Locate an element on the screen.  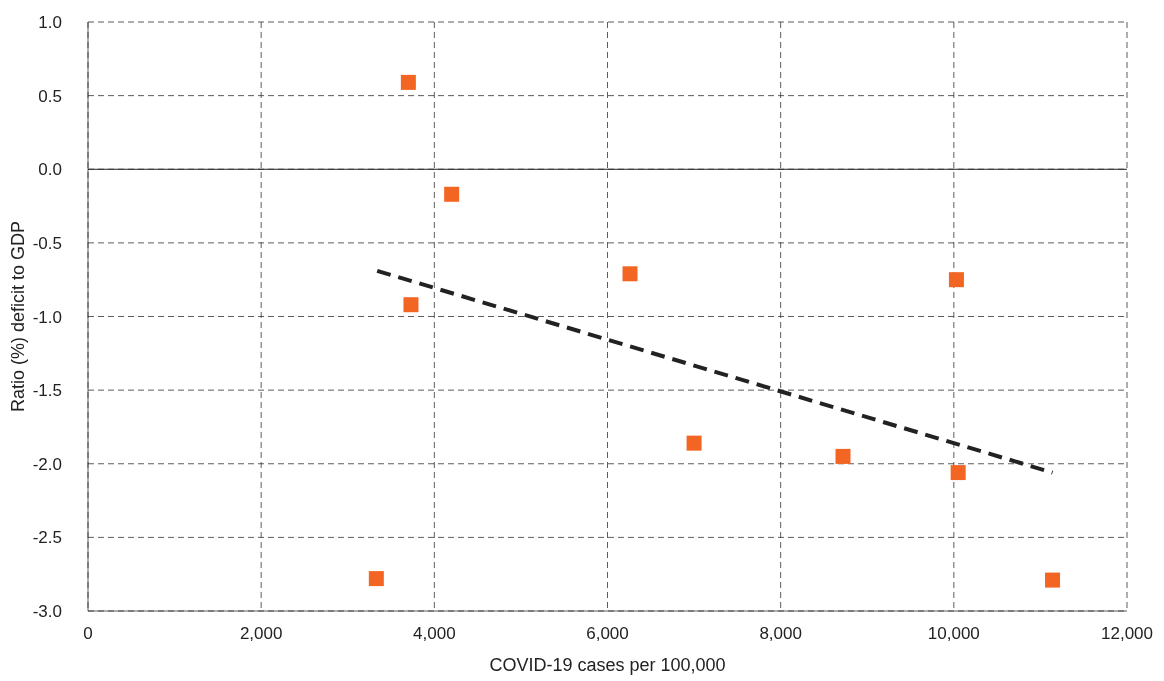
y-tick-label: -1.5 is located at coordinates (47, 391).